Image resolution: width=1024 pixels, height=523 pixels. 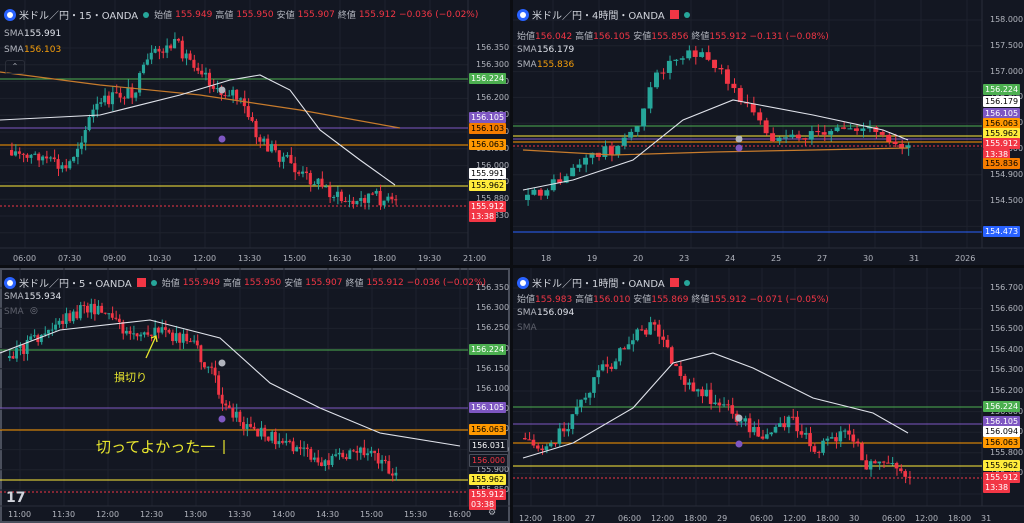 What do you see at coordinates (34, 311) in the screenshot?
I see `eye-hidden-icon: ◎` at bounding box center [34, 311].